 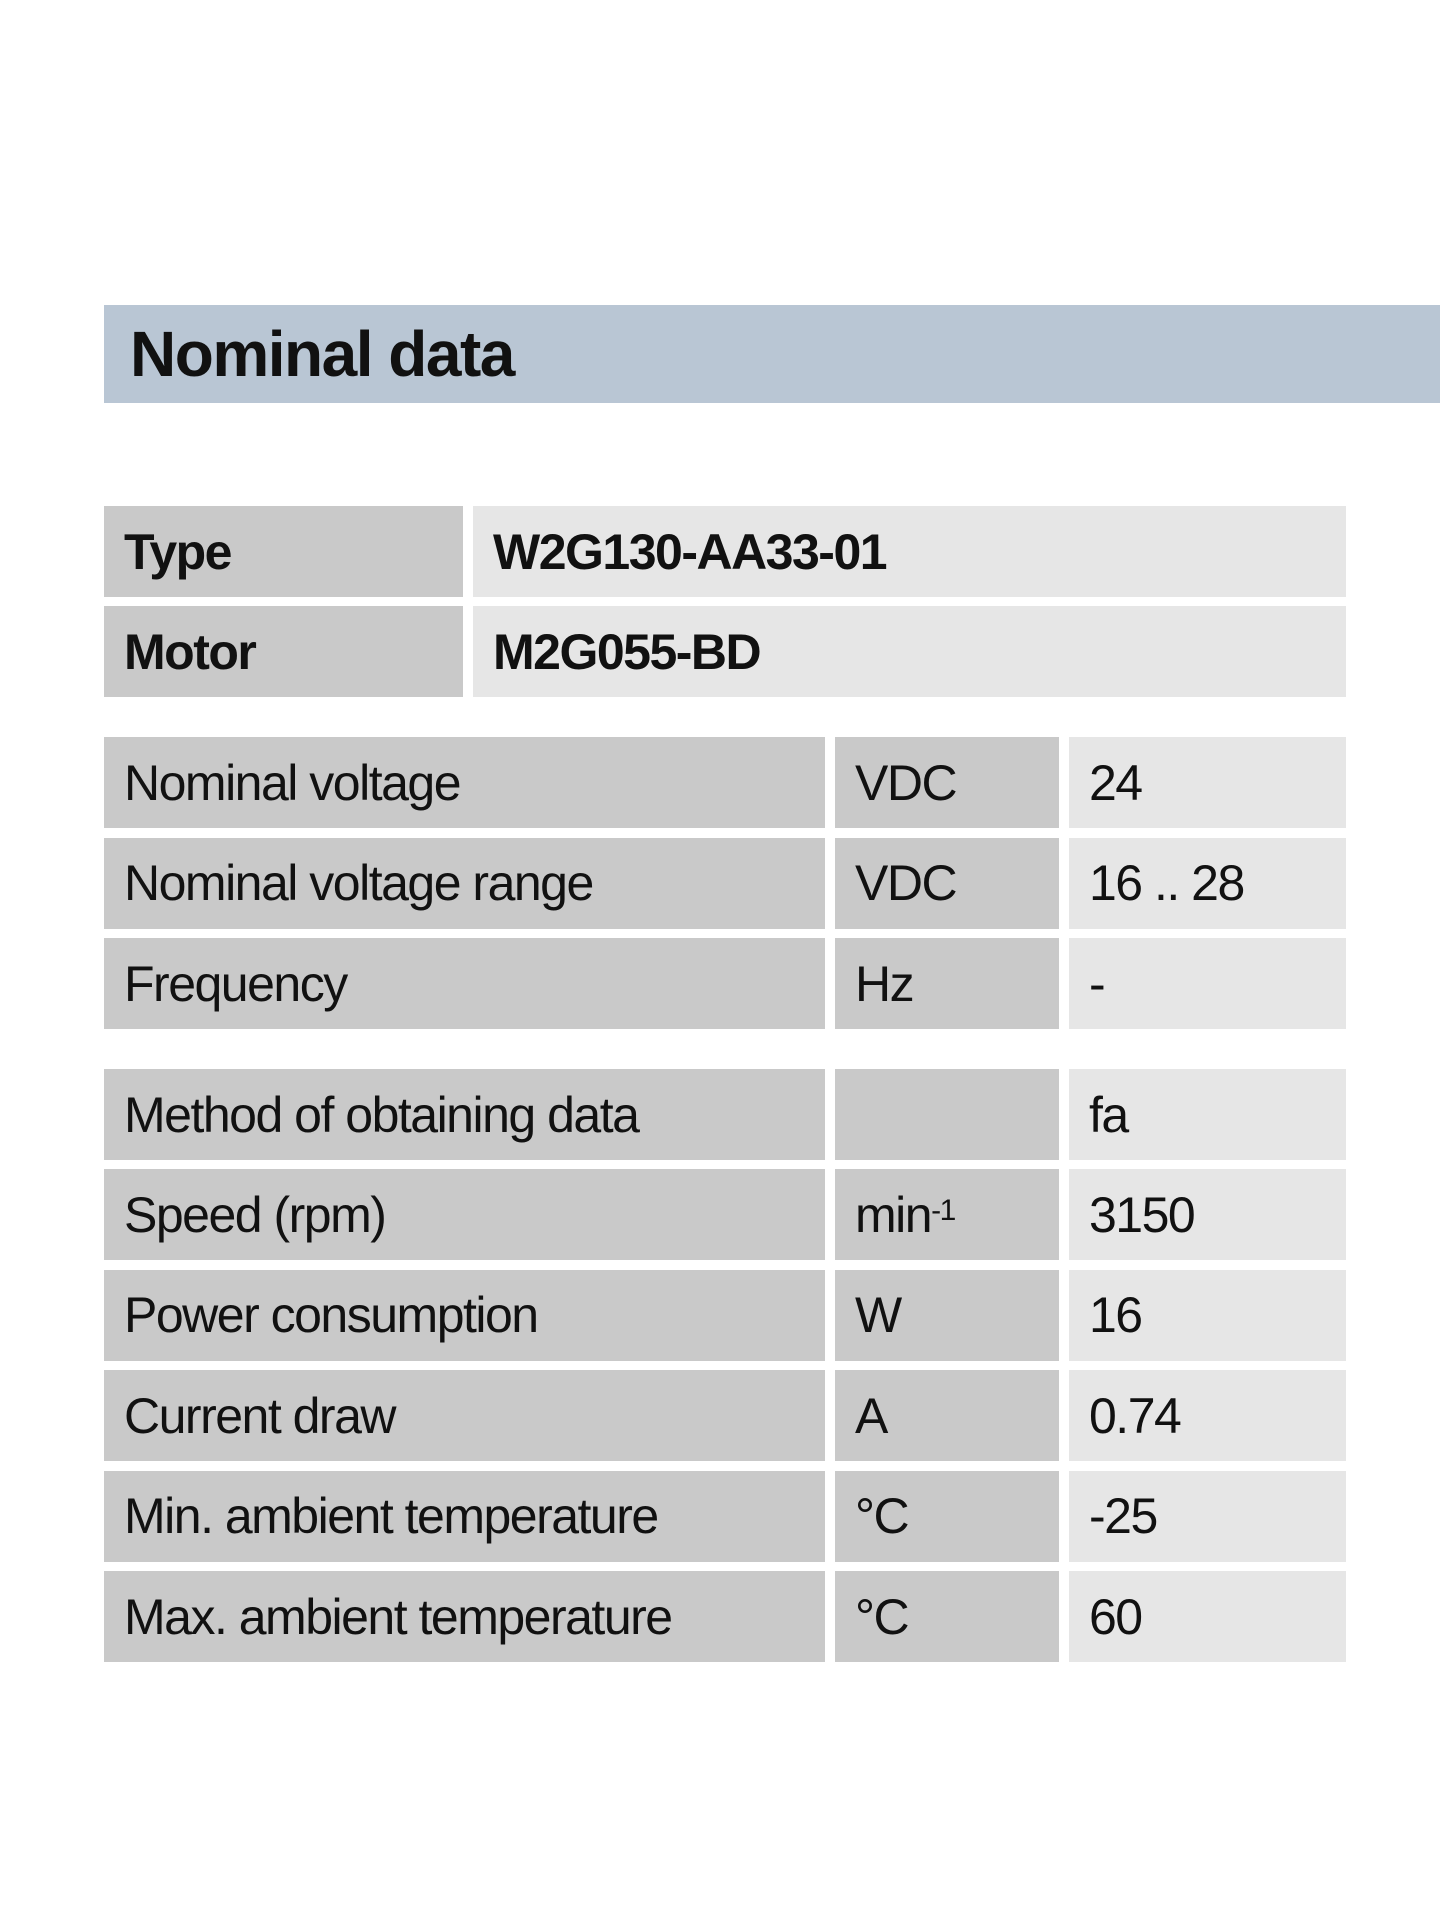 What do you see at coordinates (1207, 1315) in the screenshot?
I see `param-value: 16` at bounding box center [1207, 1315].